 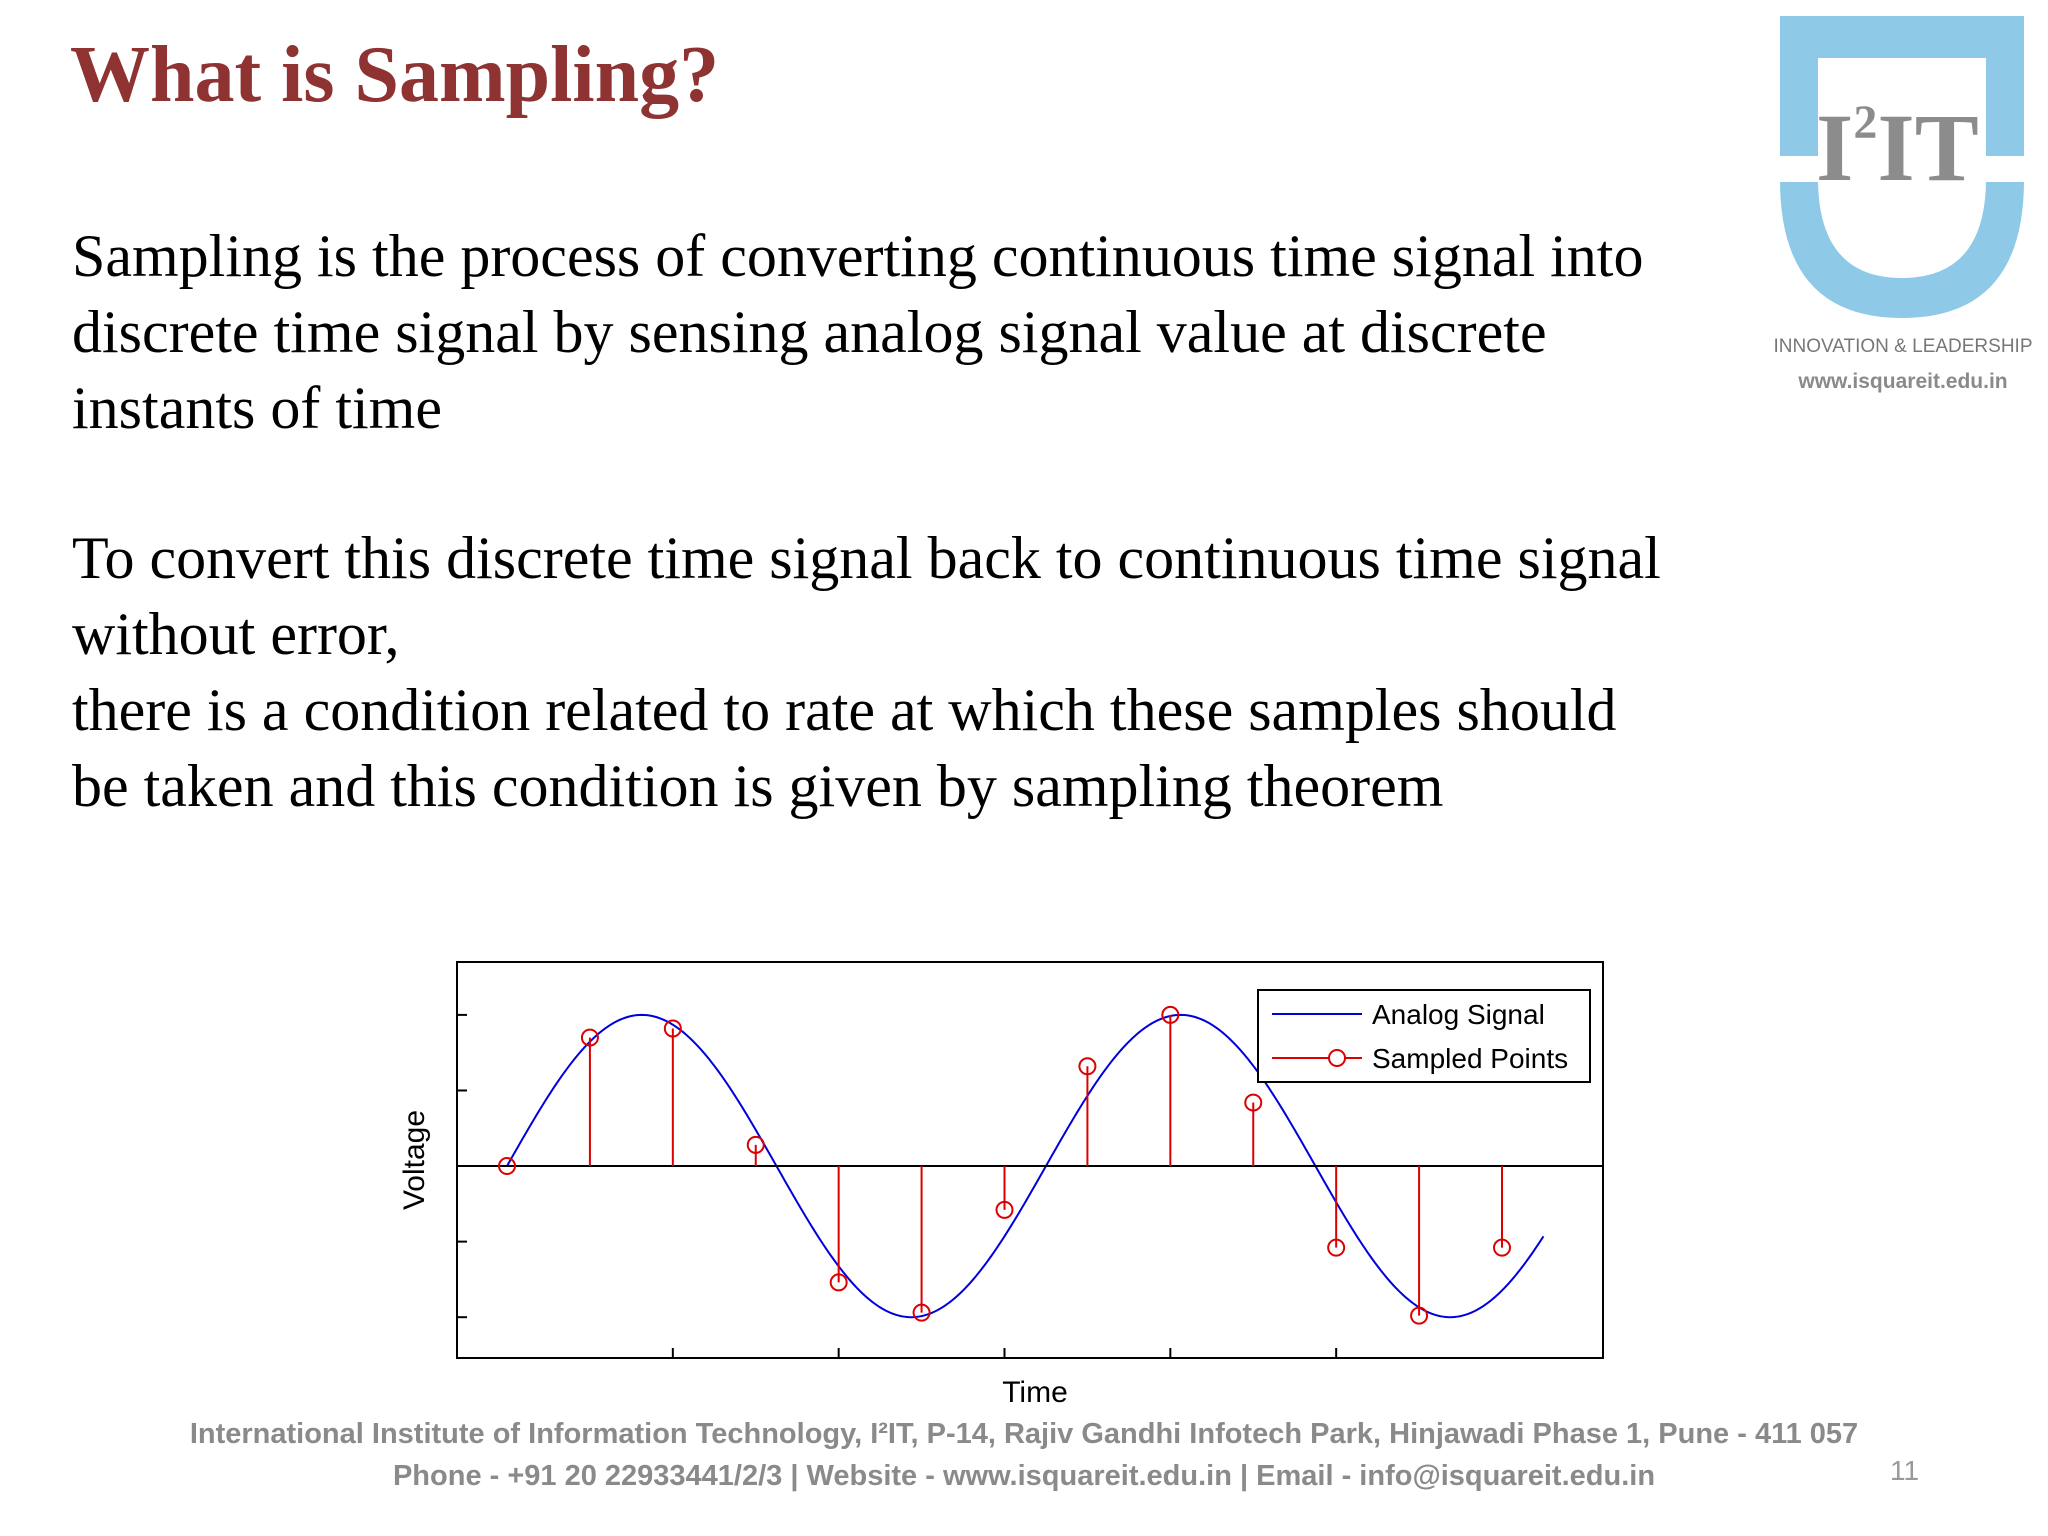 I want to click on slide-title: What is Sampling?, so click(x=395, y=75).